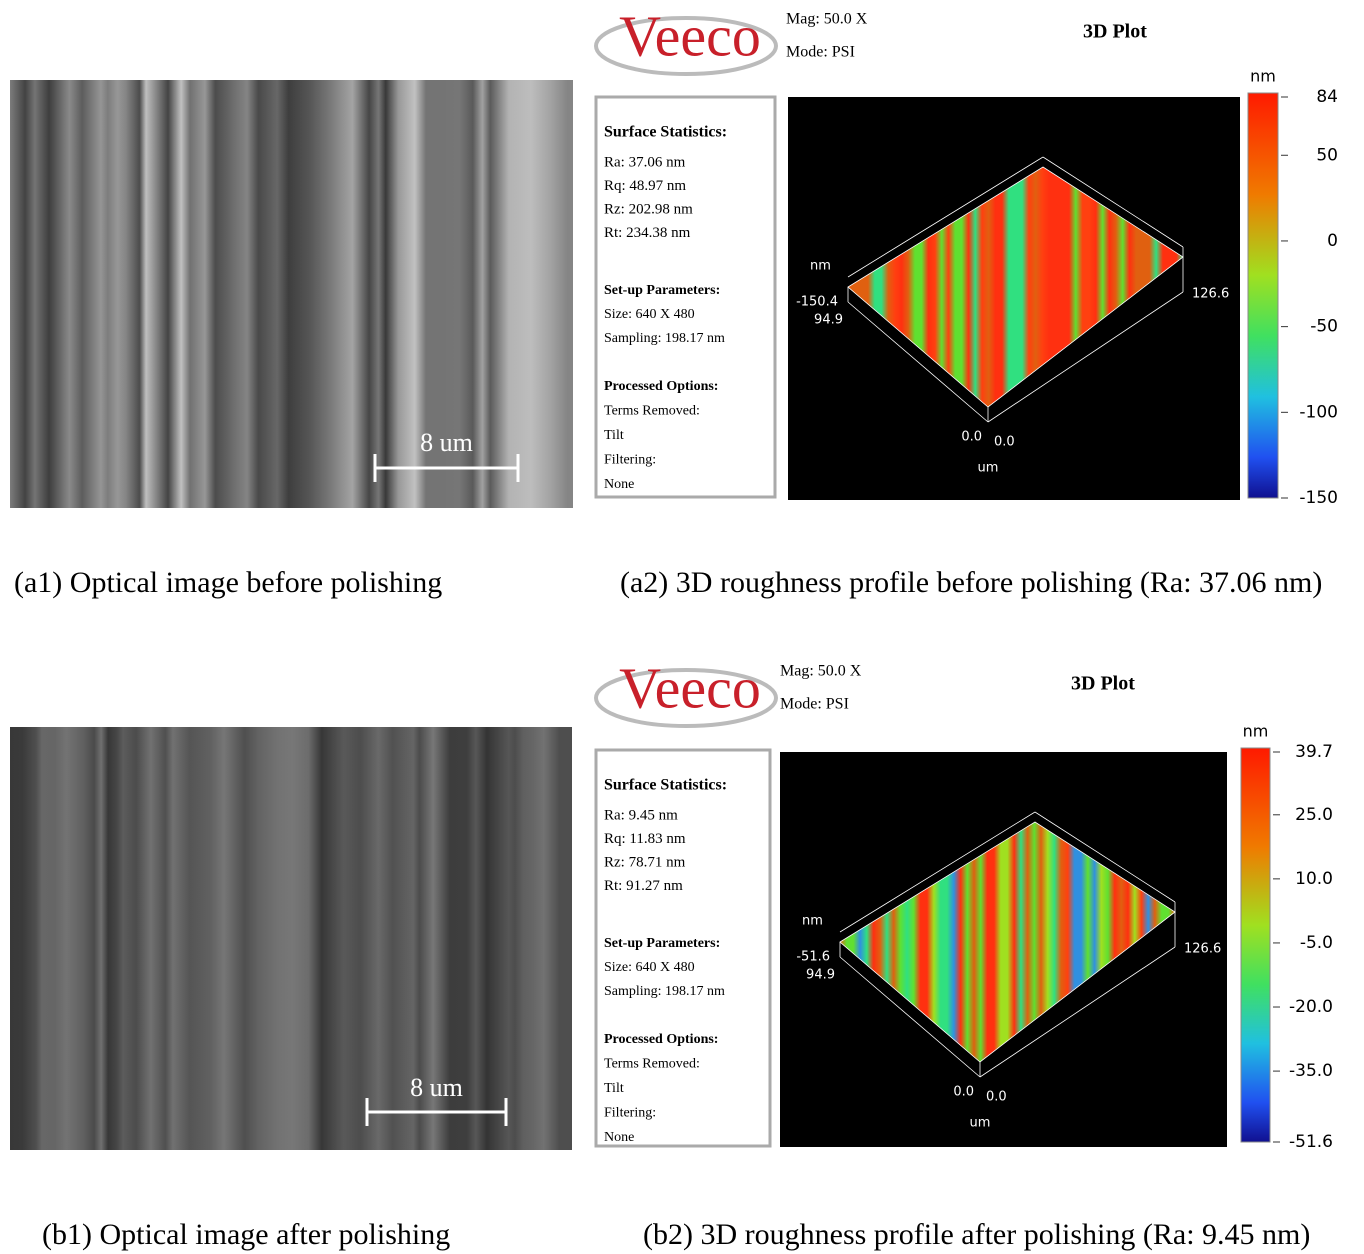 The width and height of the screenshot is (1364, 1254). What do you see at coordinates (1327, 97) in the screenshot?
I see `colorbar-tick-label: 84` at bounding box center [1327, 97].